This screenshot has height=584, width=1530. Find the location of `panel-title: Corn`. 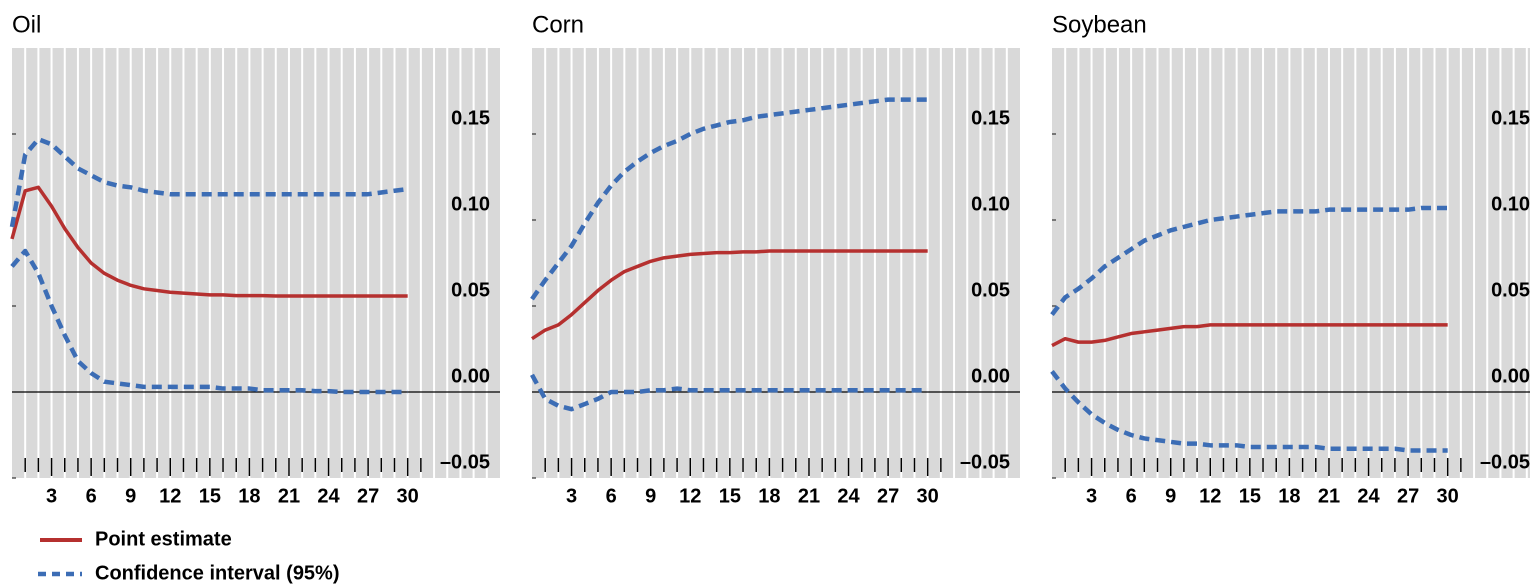

panel-title: Corn is located at coordinates (558, 24).